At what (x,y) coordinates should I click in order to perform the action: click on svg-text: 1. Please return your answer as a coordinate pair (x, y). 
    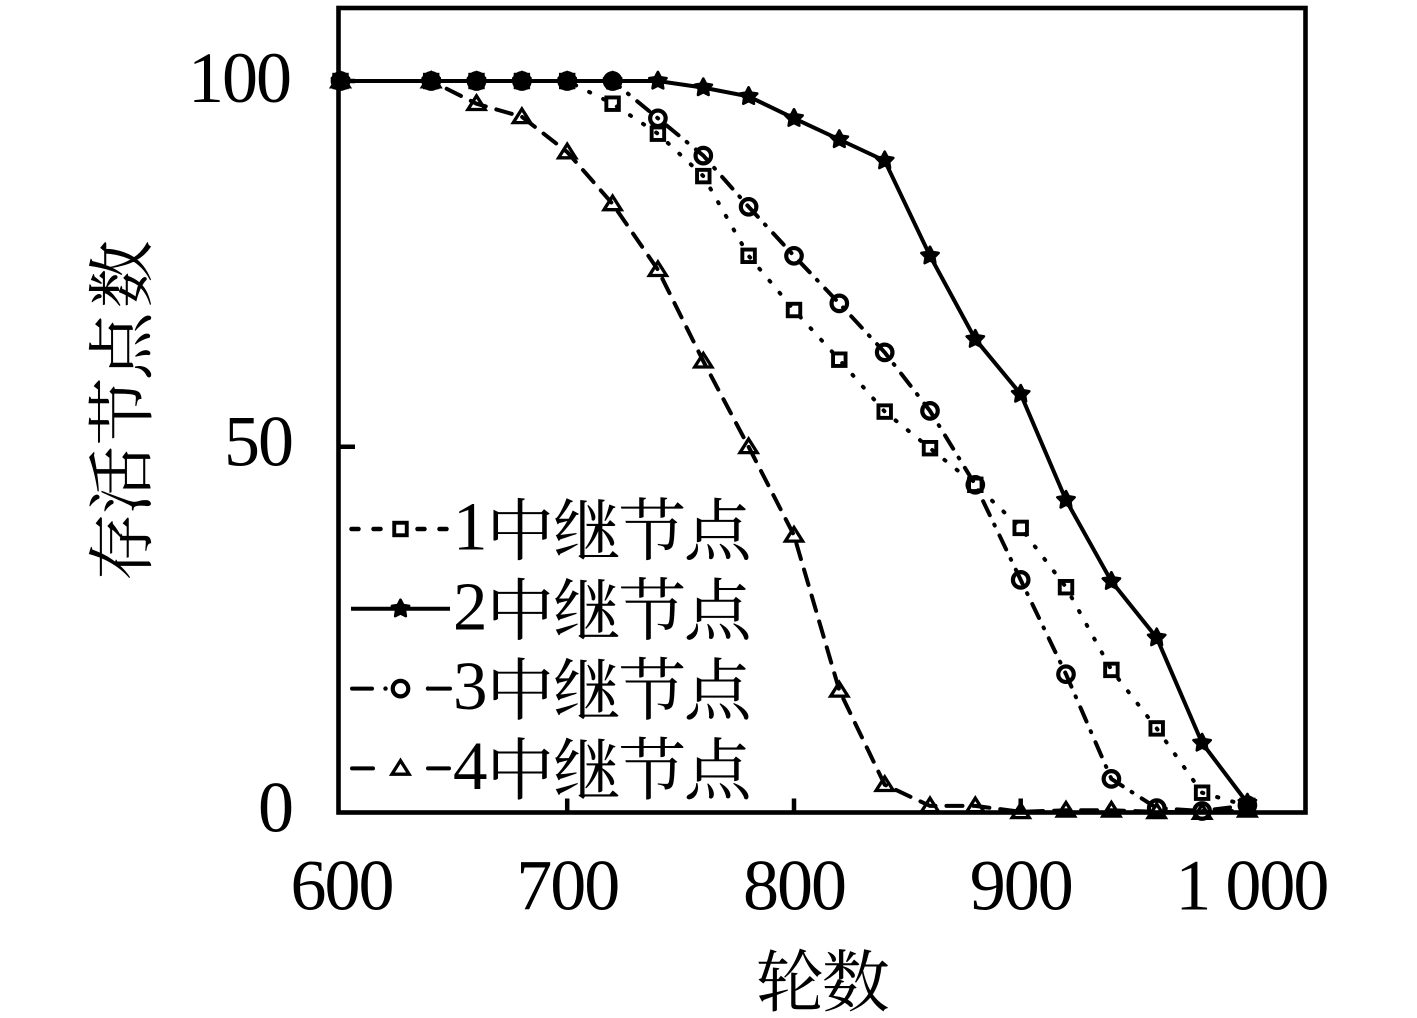
    Looking at the image, I should click on (470, 527).